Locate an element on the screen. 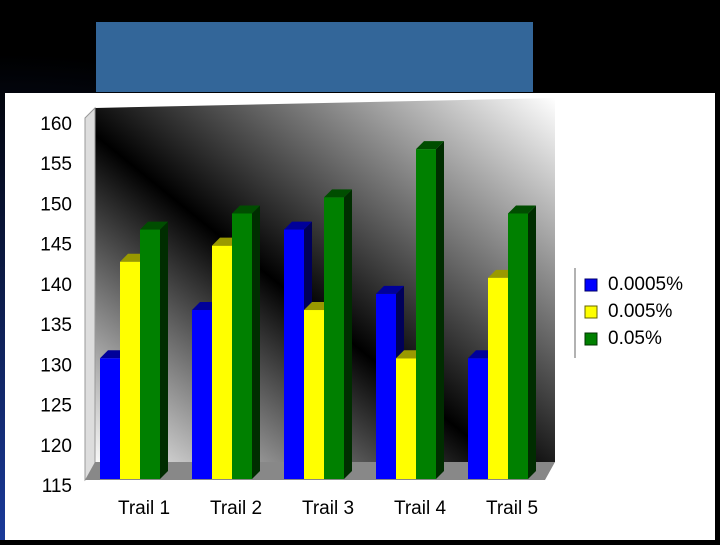 This screenshot has height=545, width=720. y-tick-label: 125 is located at coordinates (56, 406).